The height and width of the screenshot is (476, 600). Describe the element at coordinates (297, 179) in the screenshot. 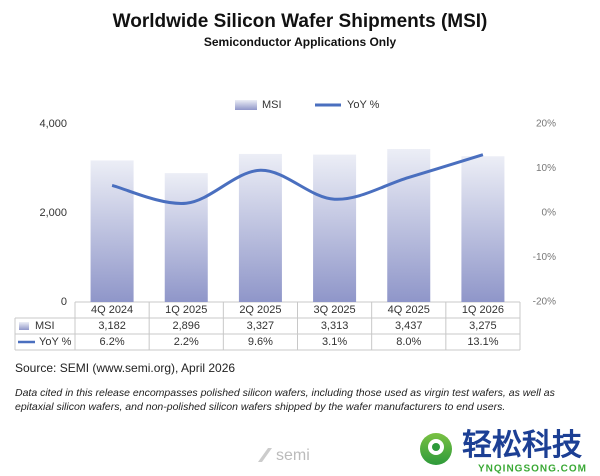

I see `line` at that location.